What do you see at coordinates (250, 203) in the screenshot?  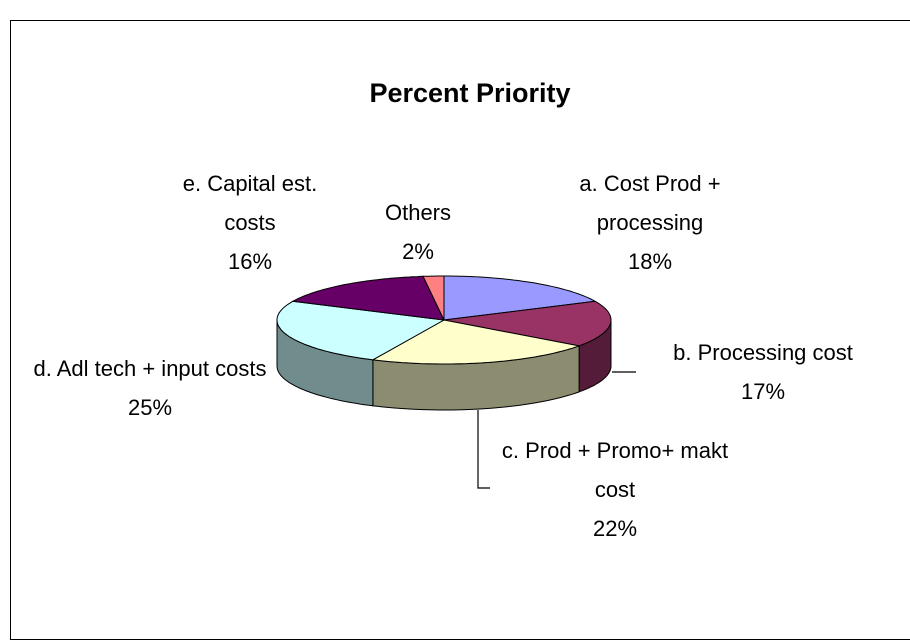 I see `category-label: e. Capital est. costs` at bounding box center [250, 203].